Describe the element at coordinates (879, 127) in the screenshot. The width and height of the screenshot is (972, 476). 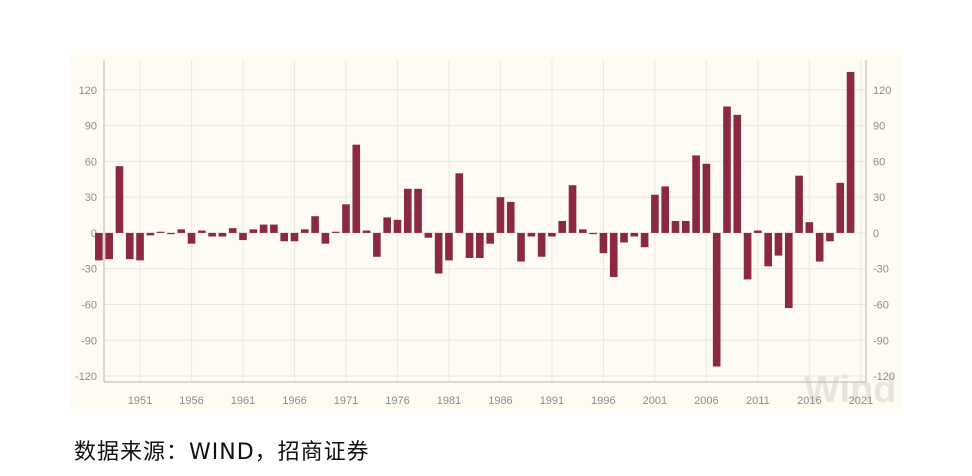
I see `y-tick-label-right: 90` at that location.